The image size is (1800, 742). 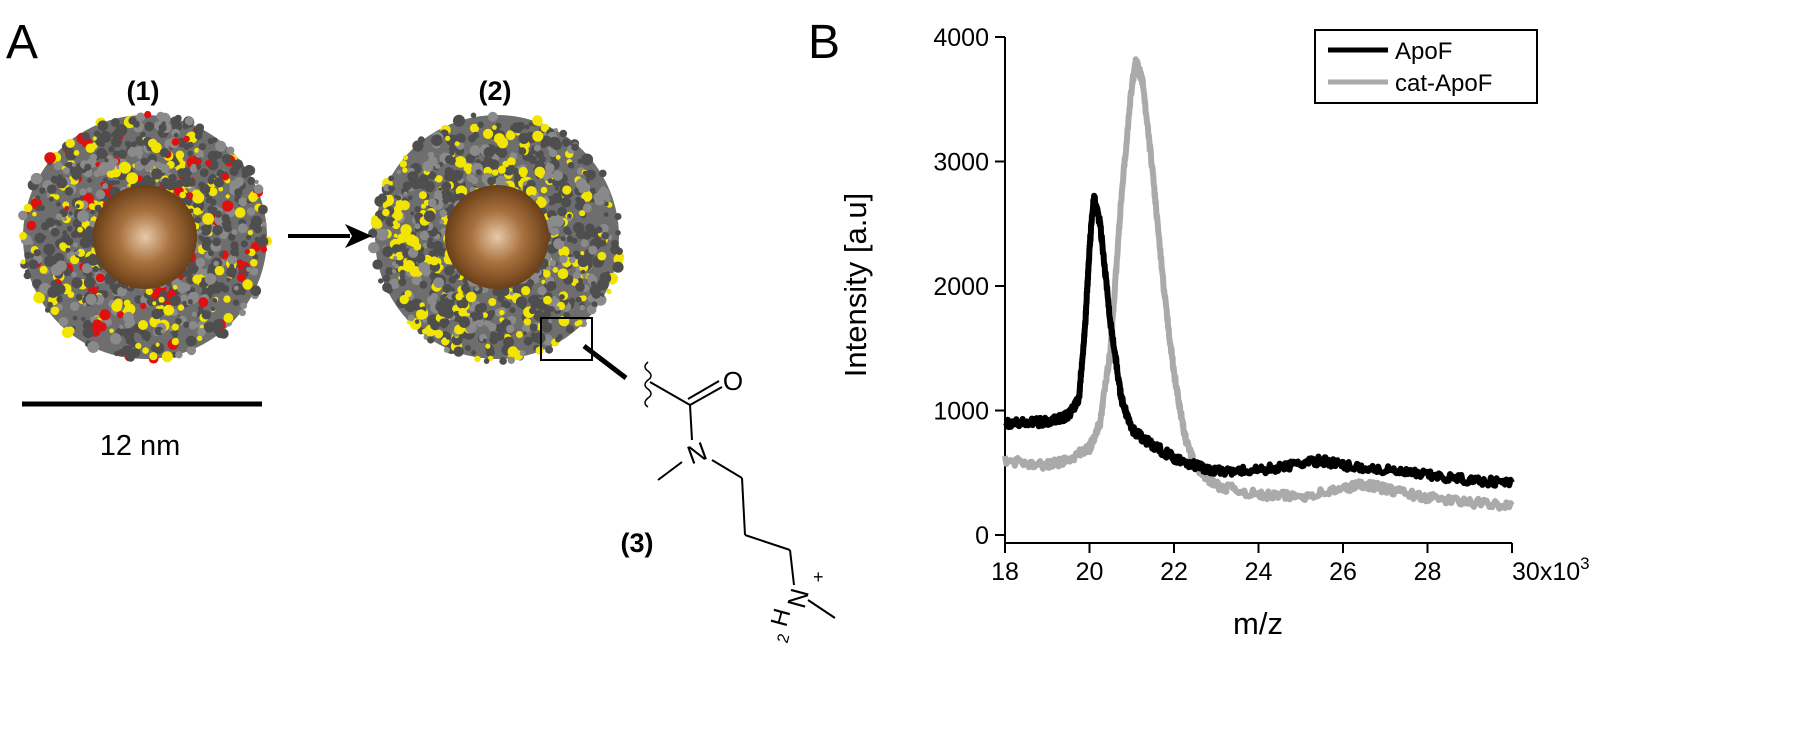 I want to click on x-tick-label: 26, so click(x=1343, y=572).